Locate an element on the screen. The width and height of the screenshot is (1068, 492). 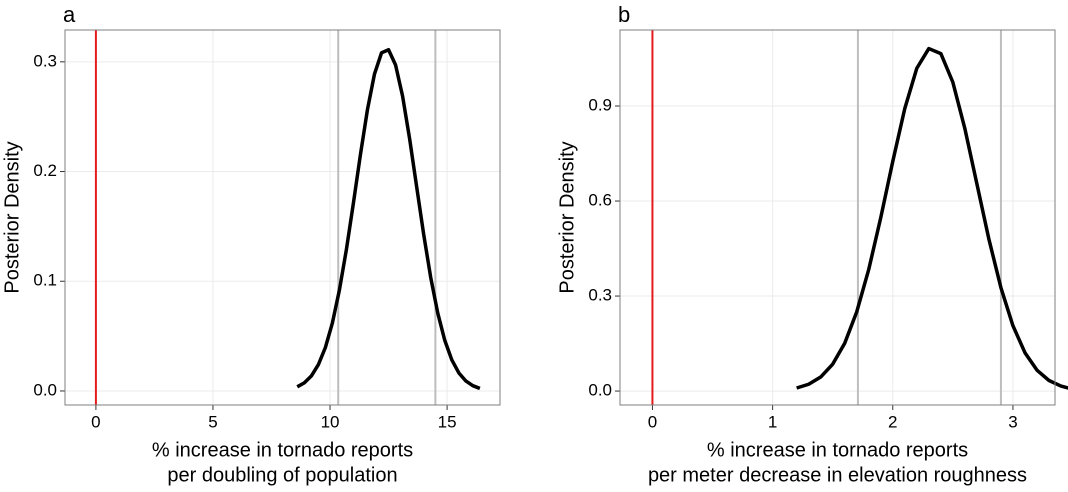
x-tick-label: 10 is located at coordinates (330, 421).